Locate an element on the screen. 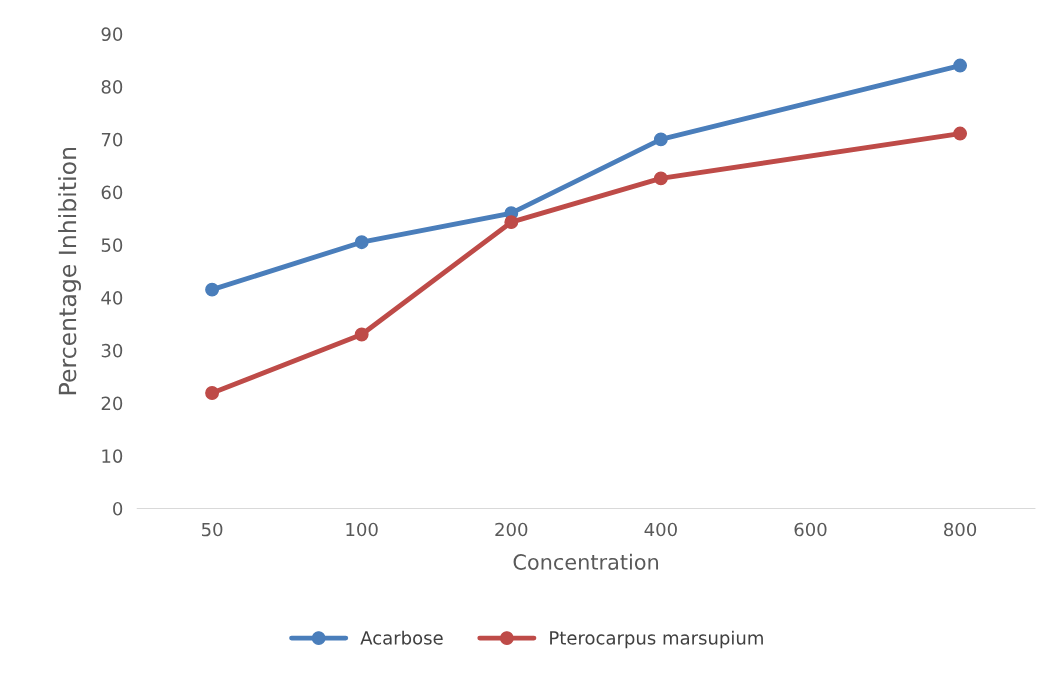  x-tick-label: 200 is located at coordinates (511, 529).